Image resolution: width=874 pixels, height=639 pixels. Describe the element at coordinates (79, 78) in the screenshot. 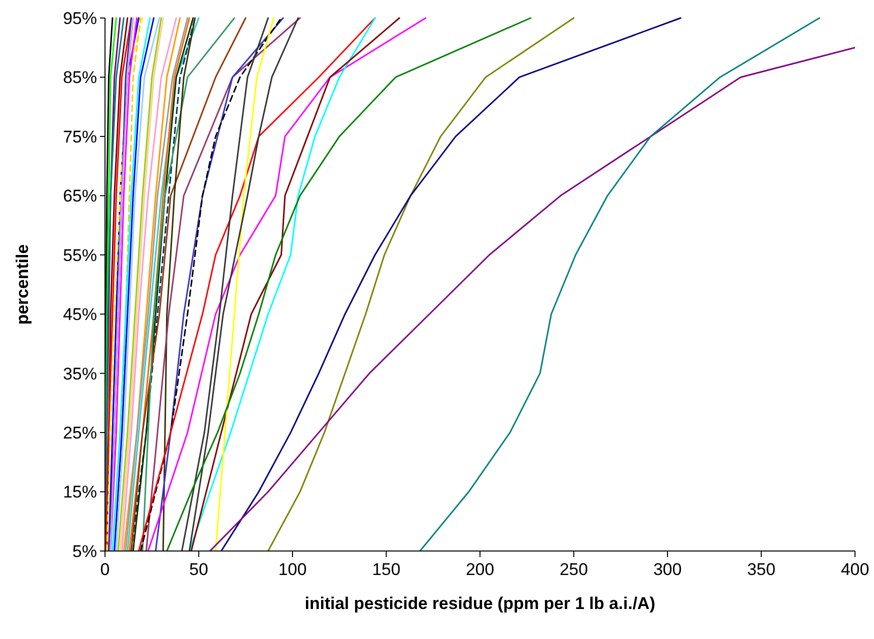

I see `y-tick-label: 85%` at that location.